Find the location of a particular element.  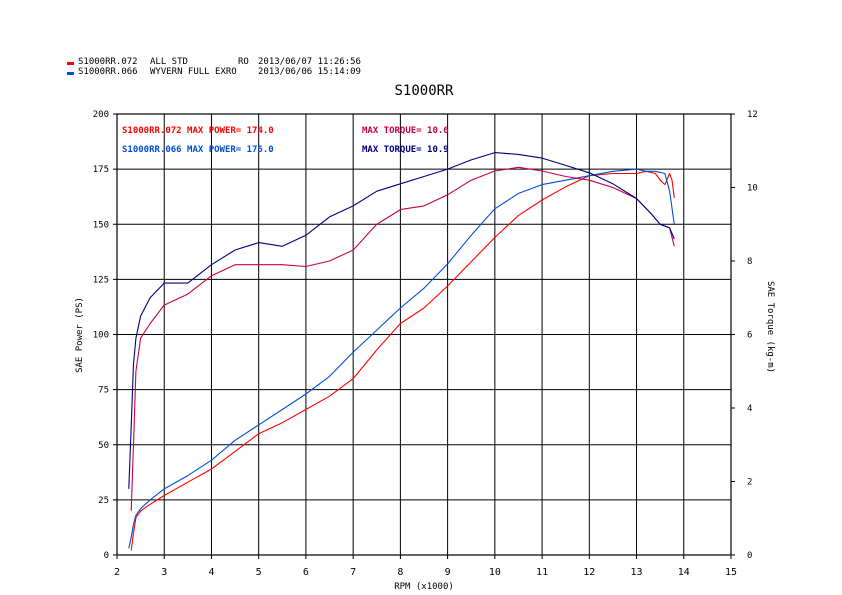

x-tick-label: 3 is located at coordinates (164, 572).